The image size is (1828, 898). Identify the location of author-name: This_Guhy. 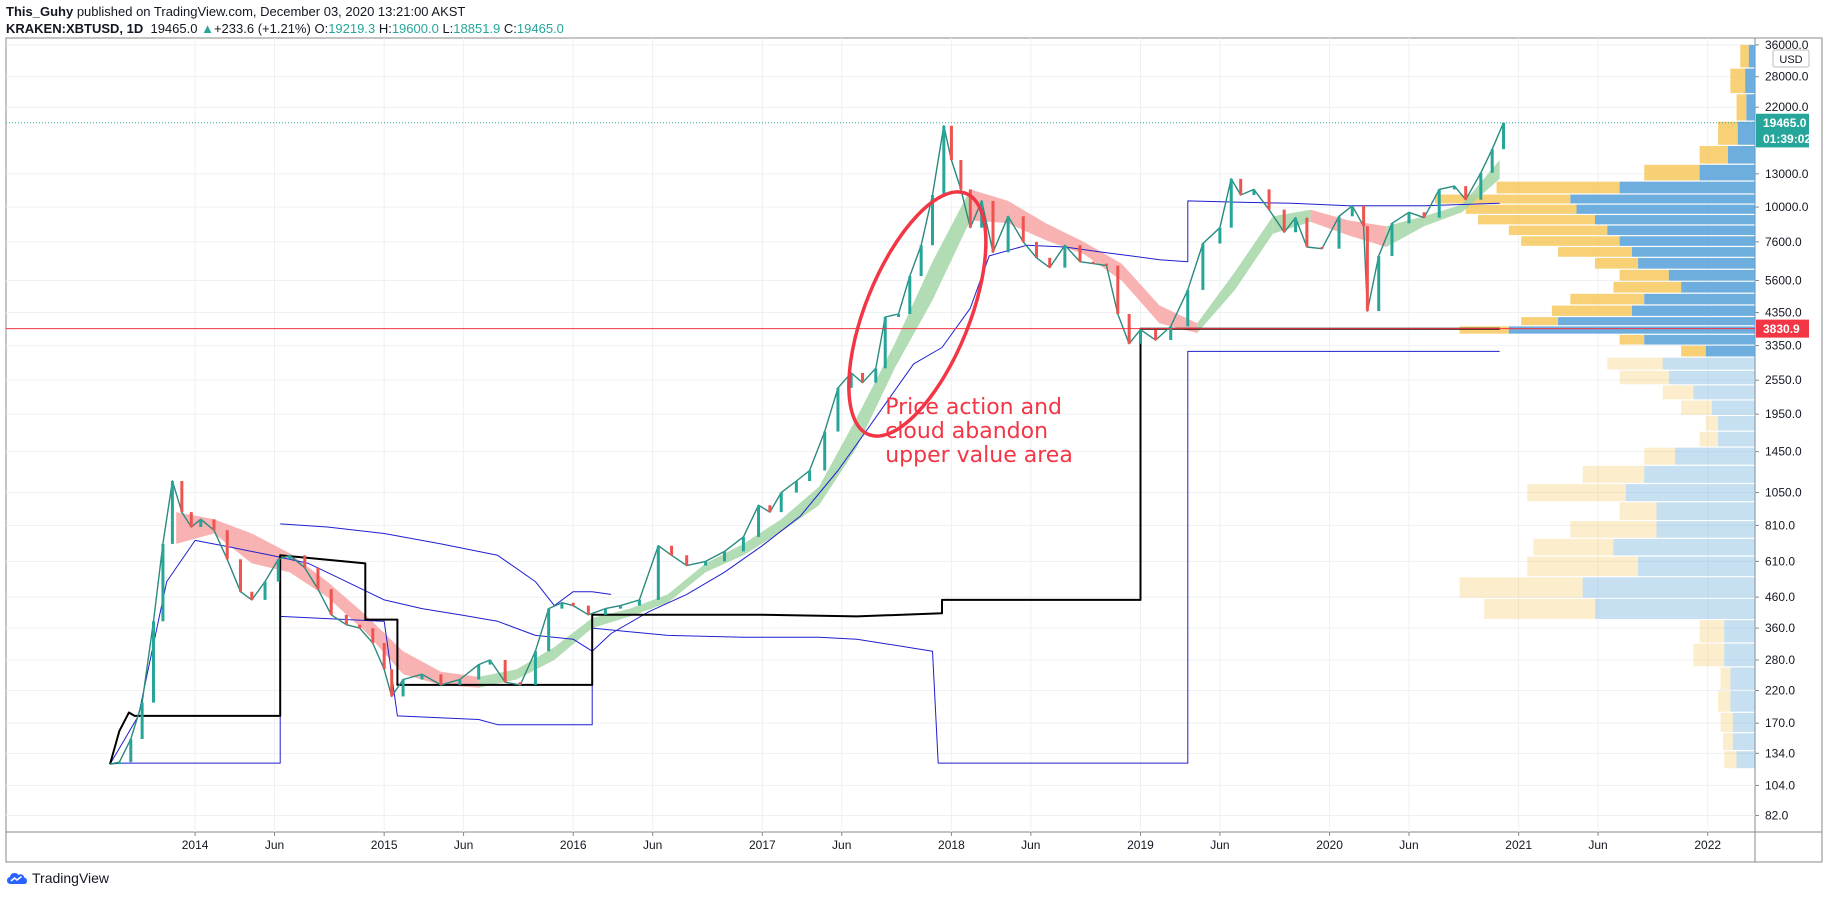
(40, 11).